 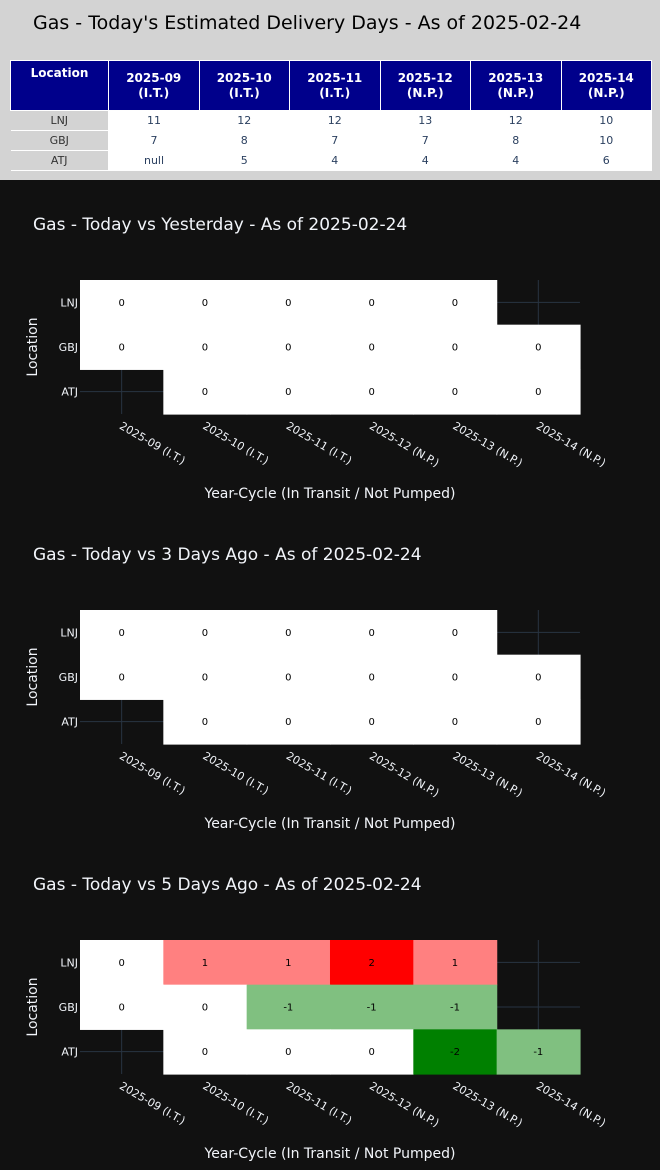 I want to click on table-cell: 12, so click(x=515, y=120).